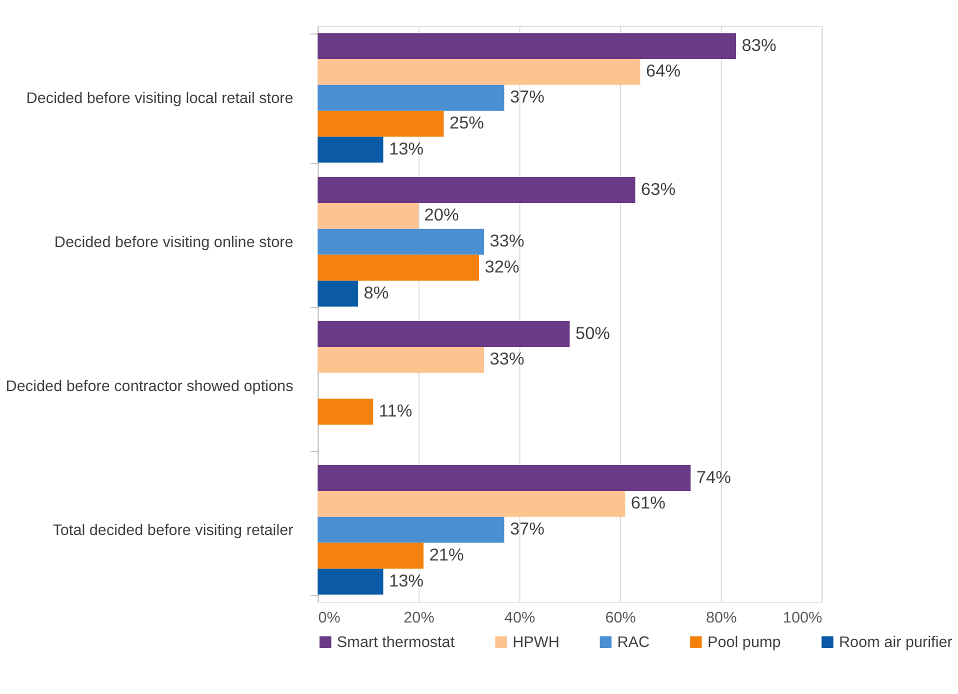 This screenshot has height=694, width=958. What do you see at coordinates (648, 502) in the screenshot?
I see `data-label: 61%` at bounding box center [648, 502].